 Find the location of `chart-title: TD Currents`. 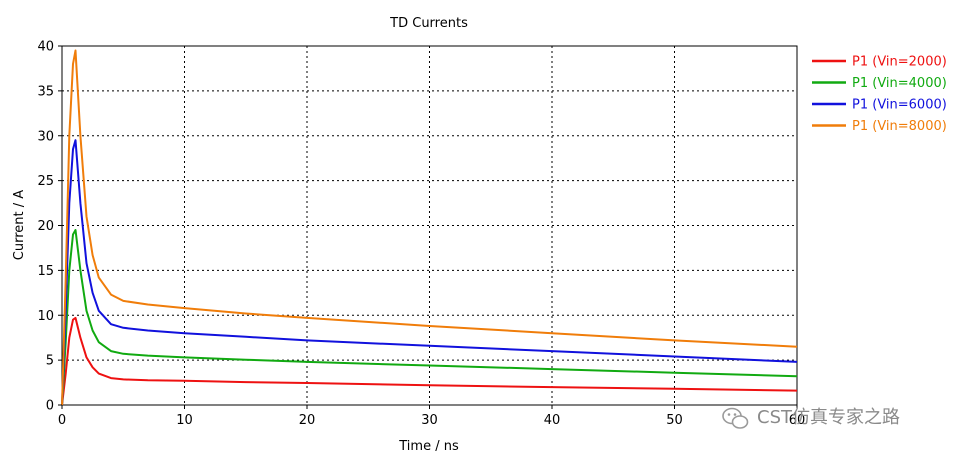

chart-title: TD Currents is located at coordinates (428, 23).